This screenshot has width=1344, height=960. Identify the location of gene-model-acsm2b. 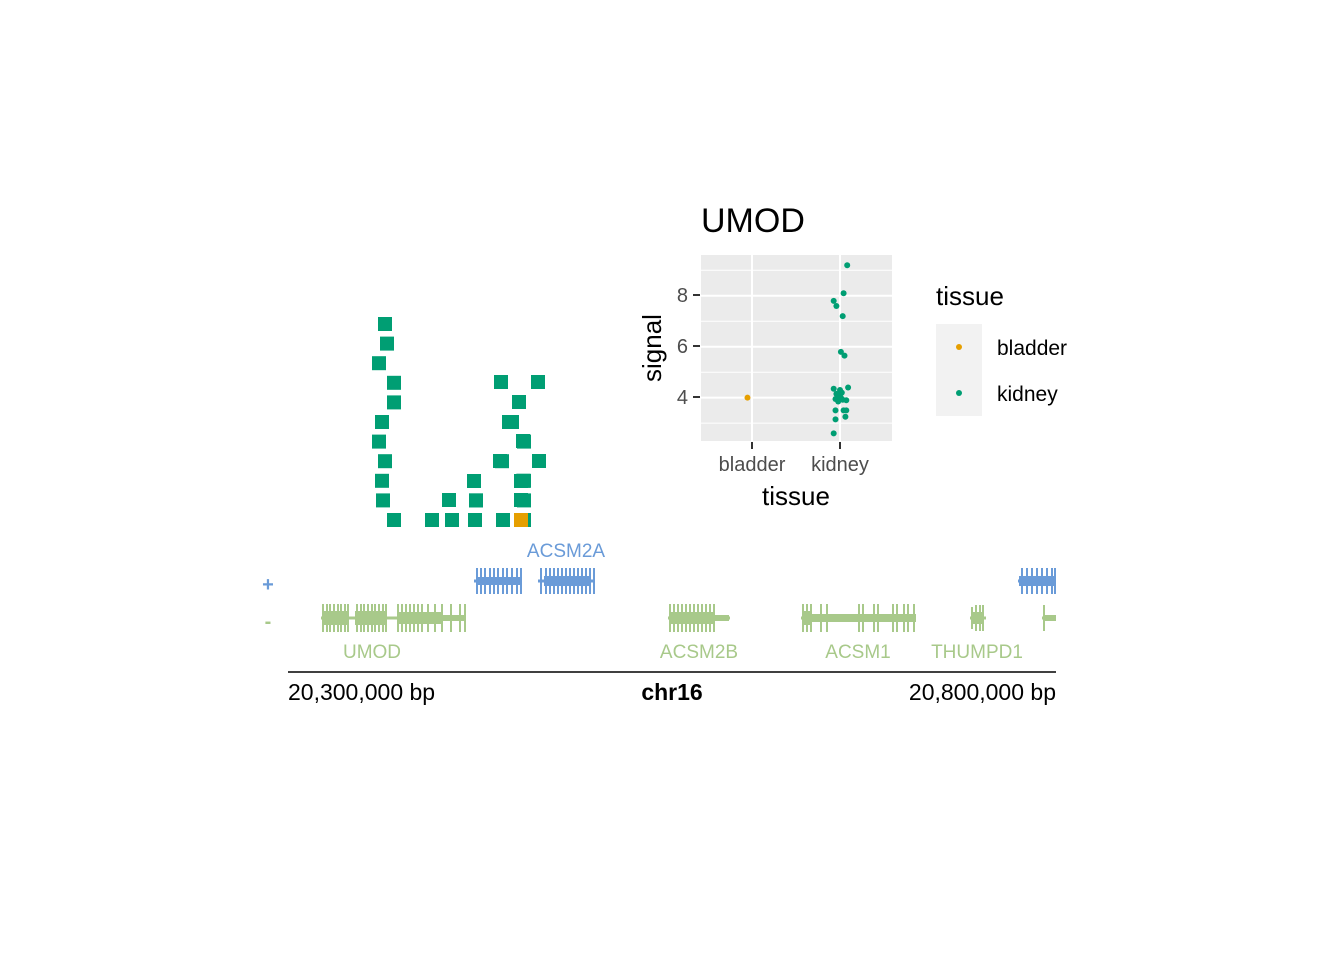
(699, 618).